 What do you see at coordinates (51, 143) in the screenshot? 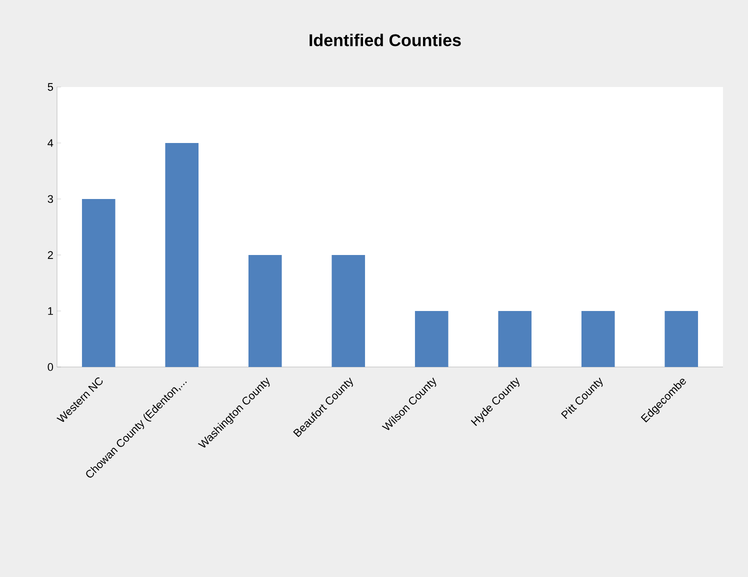
I see `y-tick-label: 4` at bounding box center [51, 143].